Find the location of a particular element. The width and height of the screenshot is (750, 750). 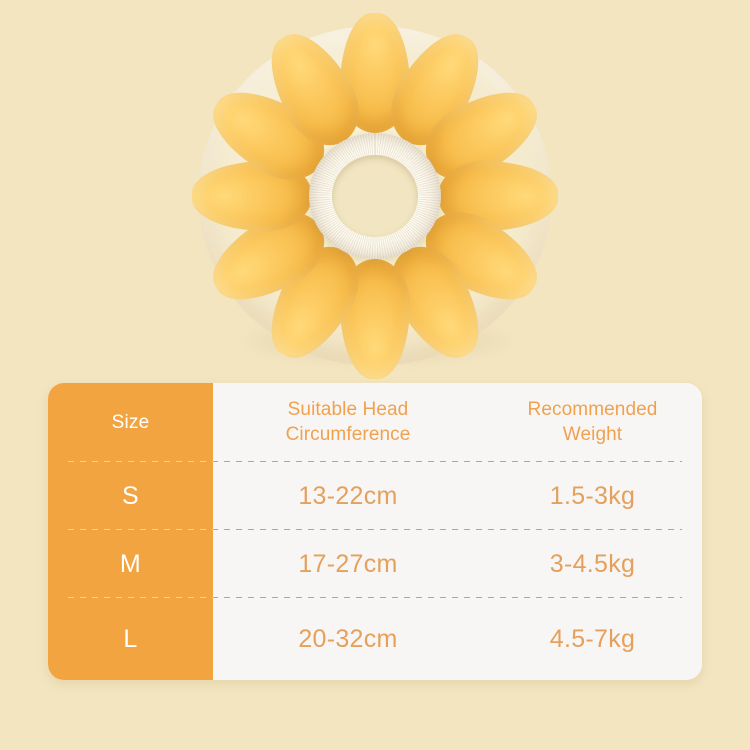

size-label: S is located at coordinates (130, 495).